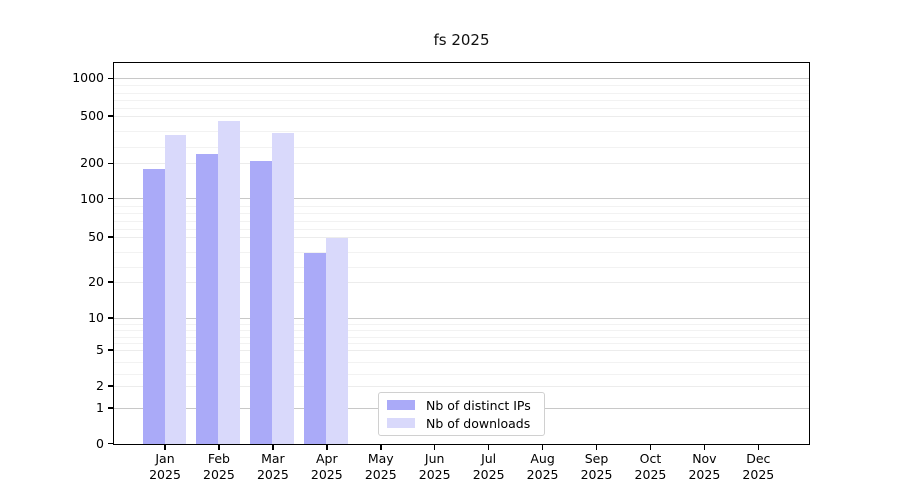 The image size is (900, 500). Describe the element at coordinates (100, 385) in the screenshot. I see `y-tick-label: 2` at that location.